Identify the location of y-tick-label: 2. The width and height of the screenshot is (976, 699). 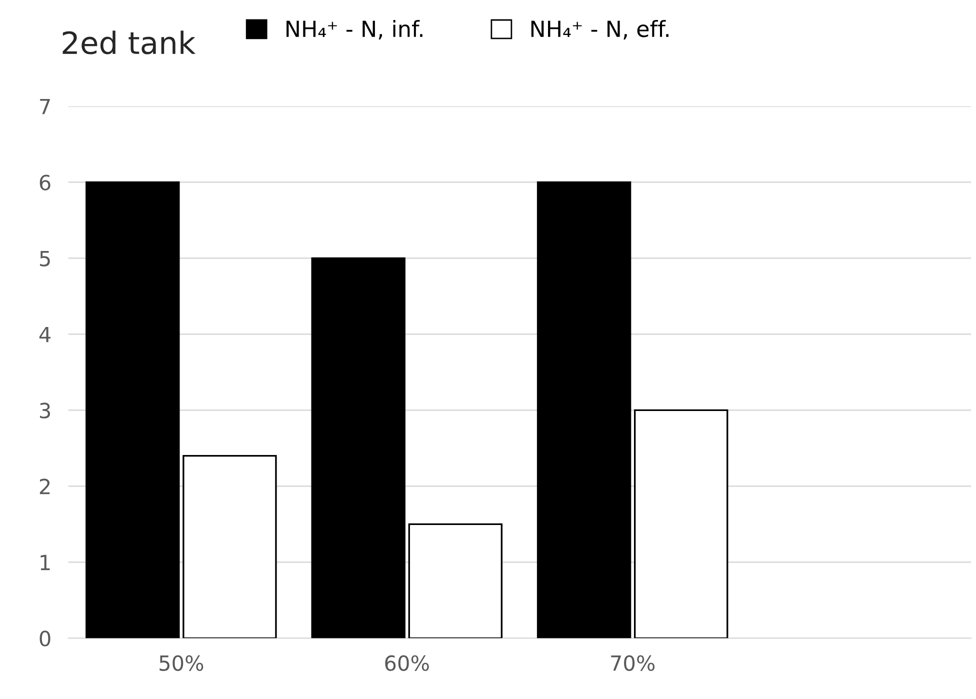
(45, 486).